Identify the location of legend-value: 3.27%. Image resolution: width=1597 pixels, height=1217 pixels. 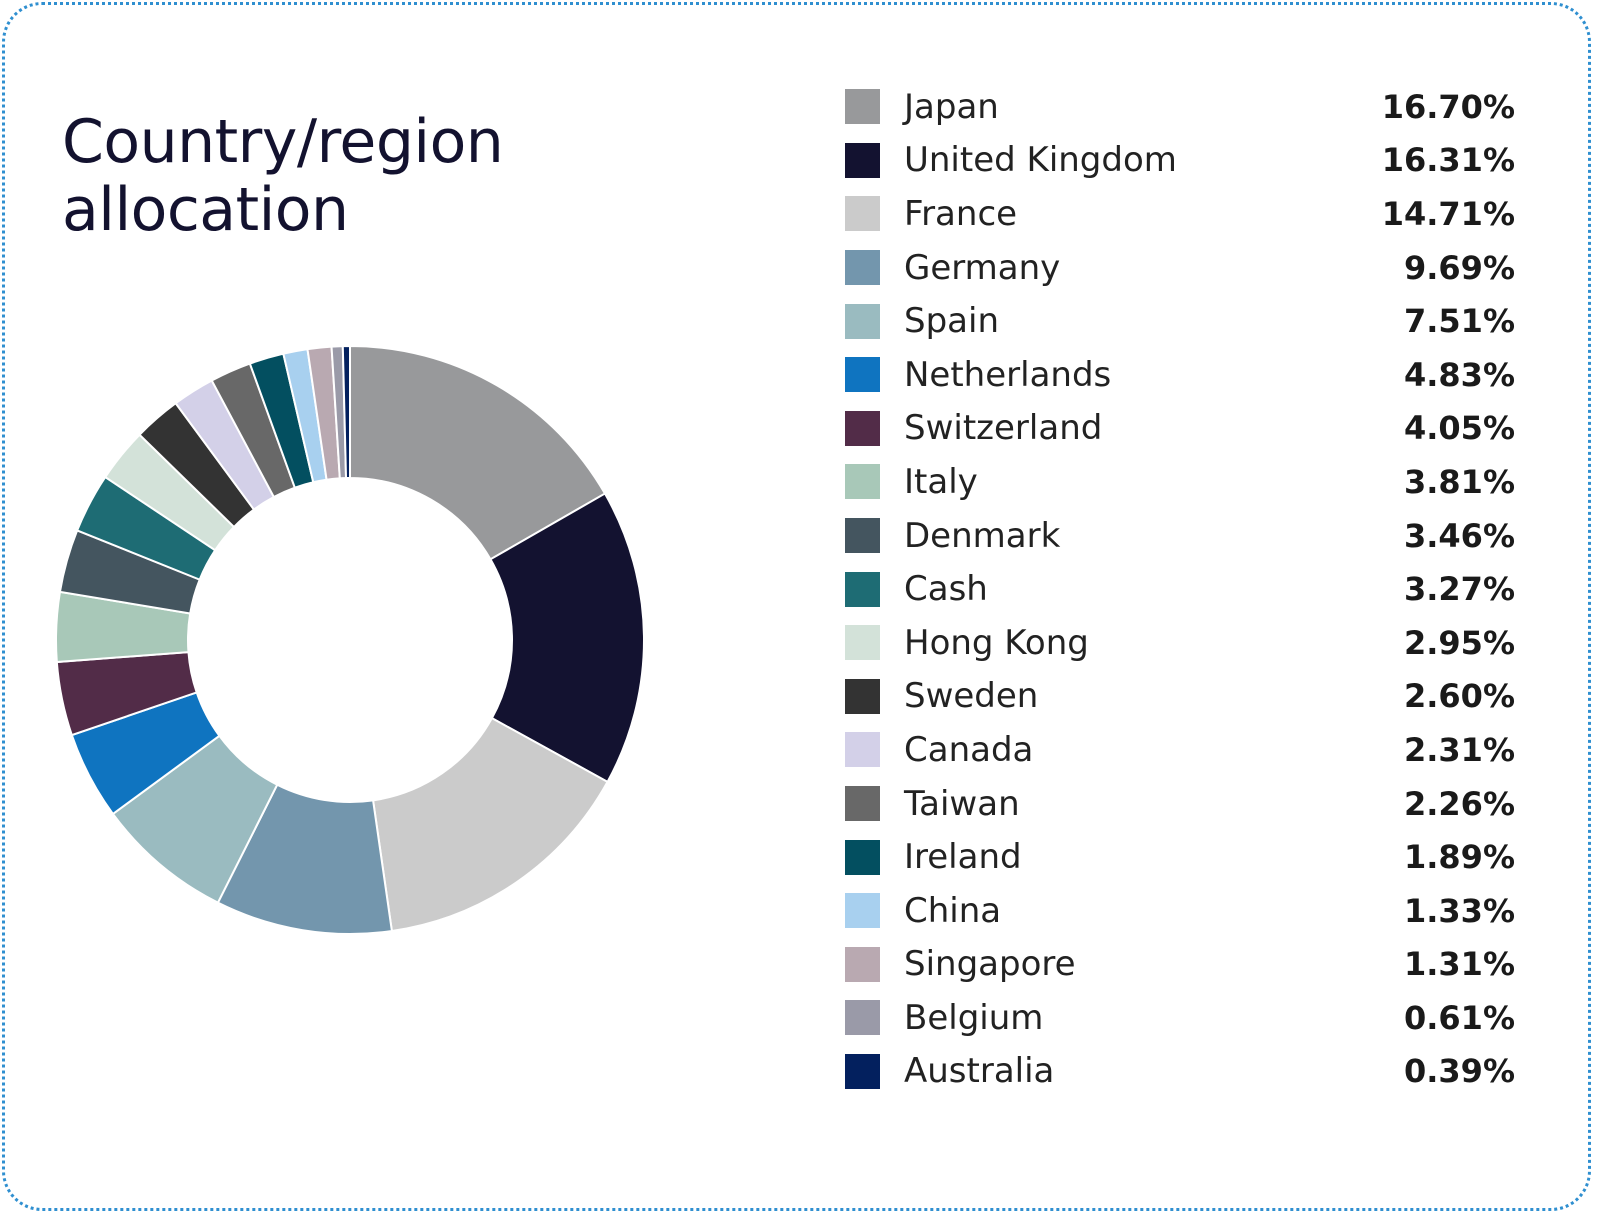
(1459, 589).